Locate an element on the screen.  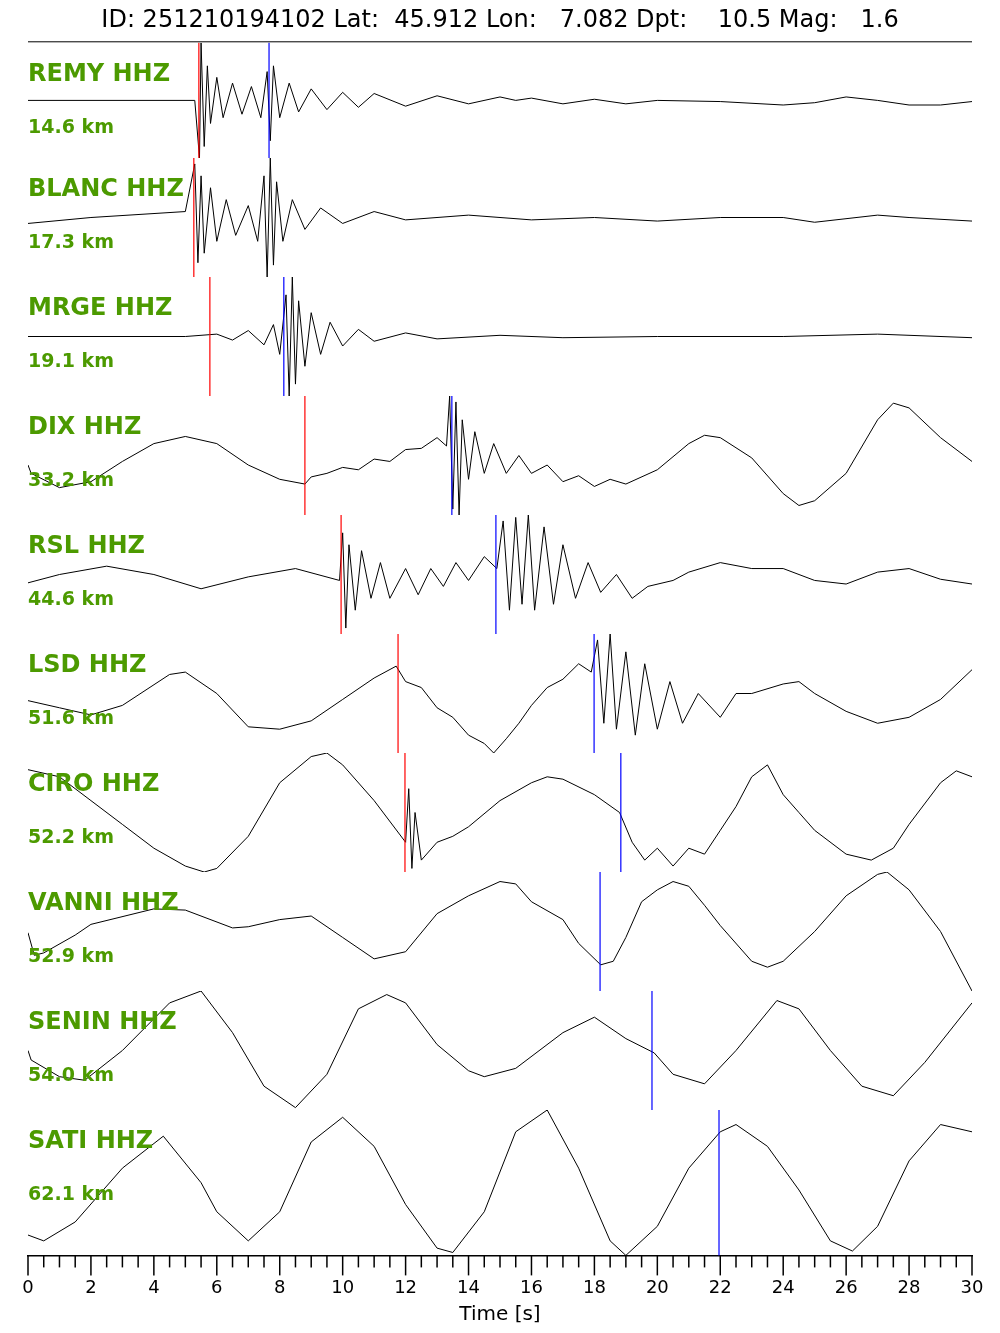
annotation: 52.2 km is located at coordinates (71, 836).